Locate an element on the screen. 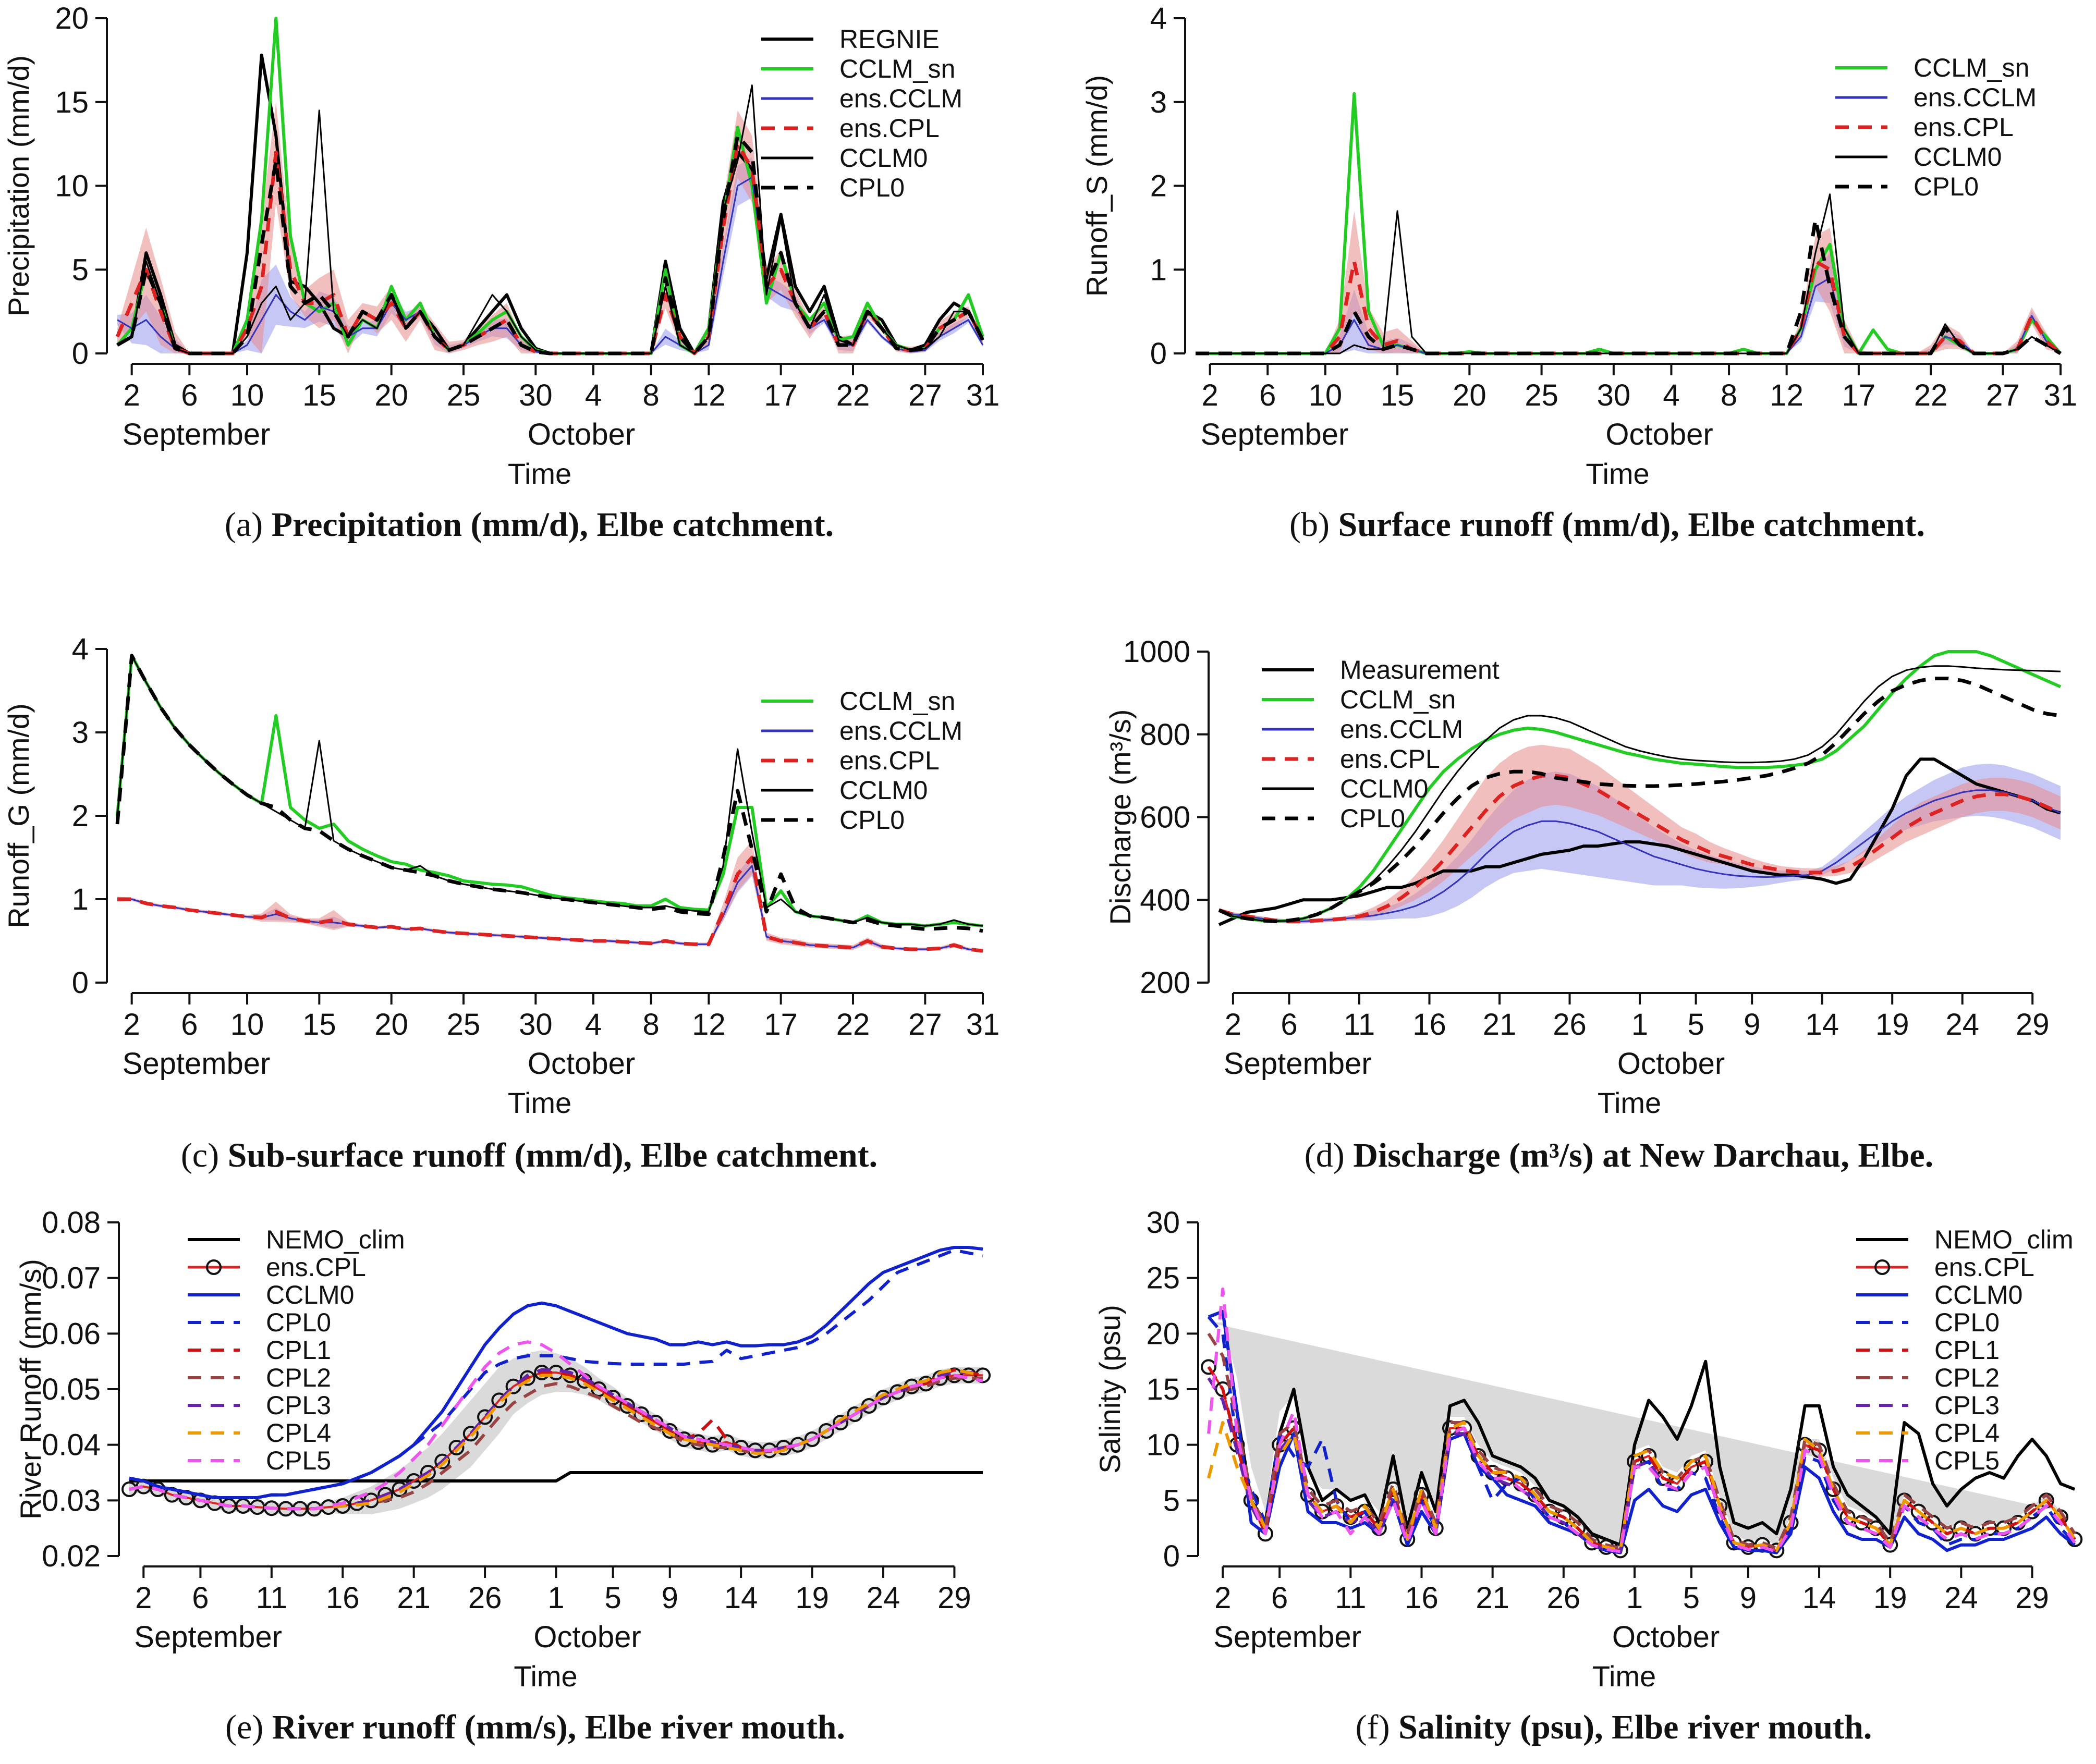  y-tick-label: 0.04 is located at coordinates (71, 1445).